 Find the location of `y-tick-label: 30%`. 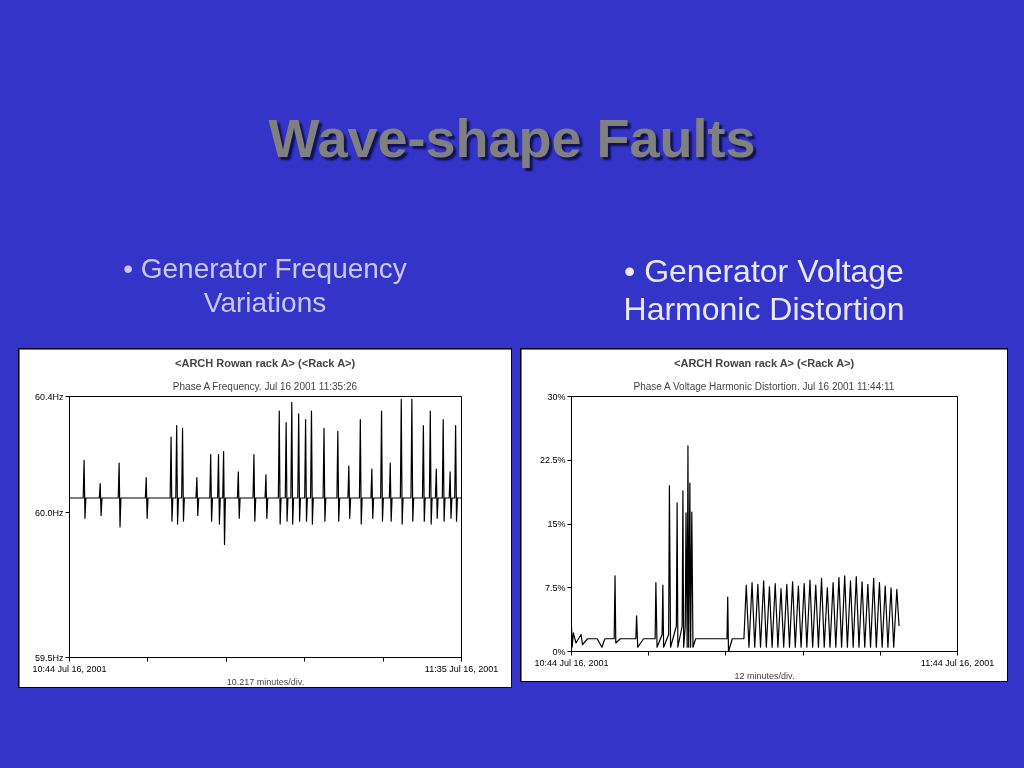

y-tick-label: 30% is located at coordinates (556, 396).